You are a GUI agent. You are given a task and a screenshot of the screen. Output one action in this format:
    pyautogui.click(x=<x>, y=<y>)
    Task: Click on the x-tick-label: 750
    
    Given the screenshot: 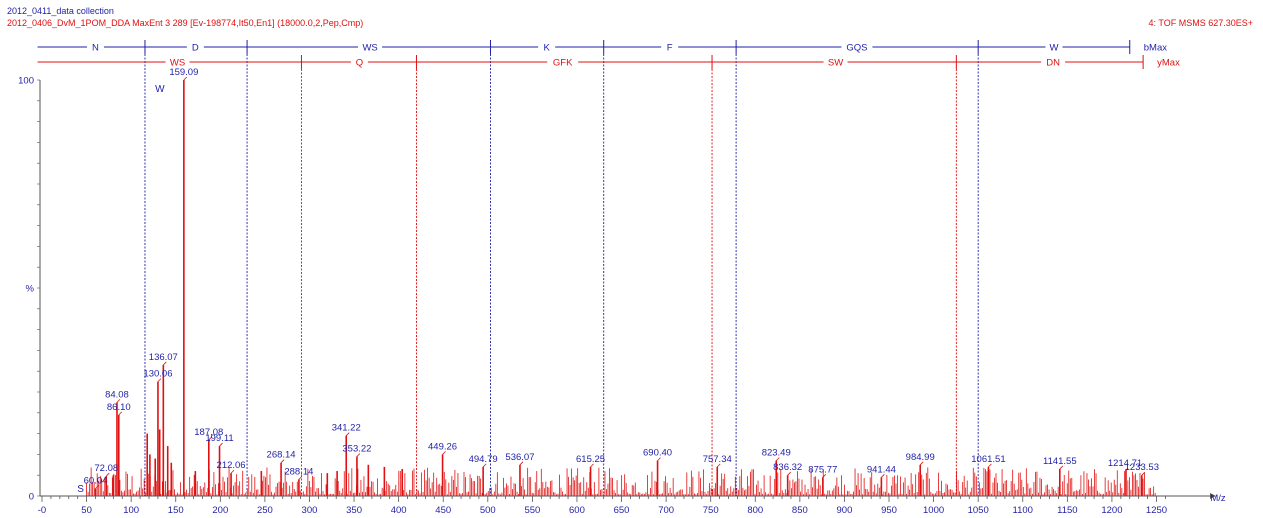 What is the action you would take?
    pyautogui.click(x=711, y=510)
    